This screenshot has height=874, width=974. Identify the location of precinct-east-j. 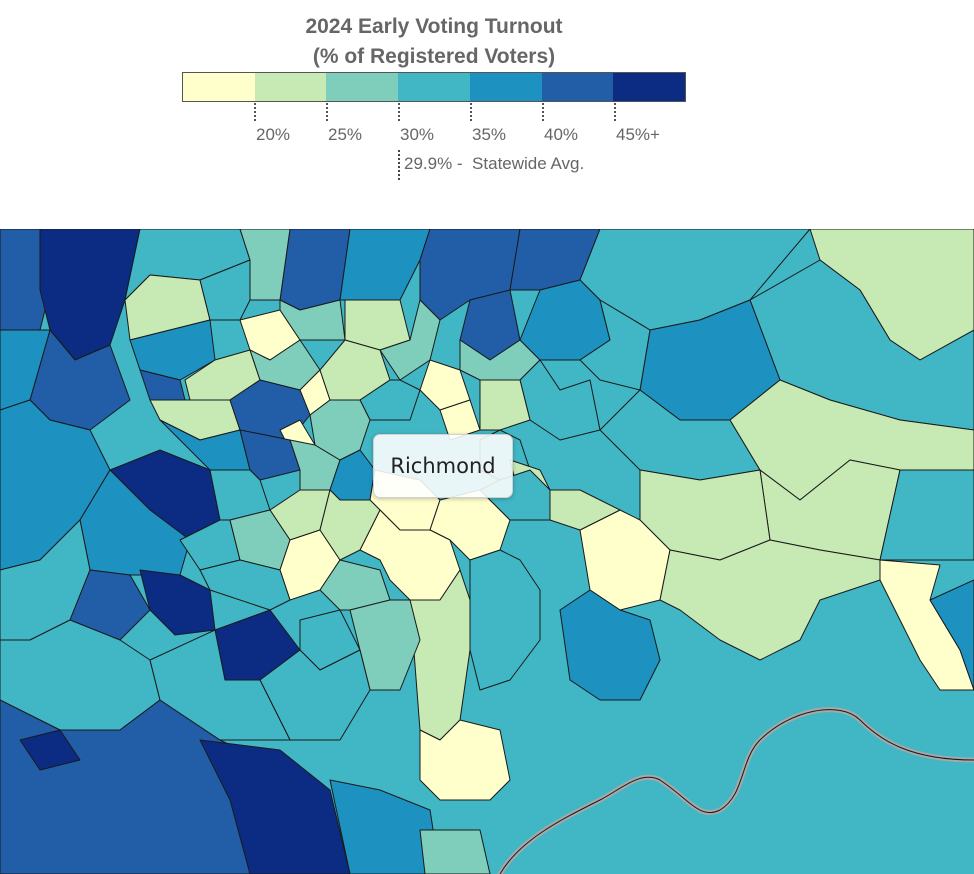
(585, 510).